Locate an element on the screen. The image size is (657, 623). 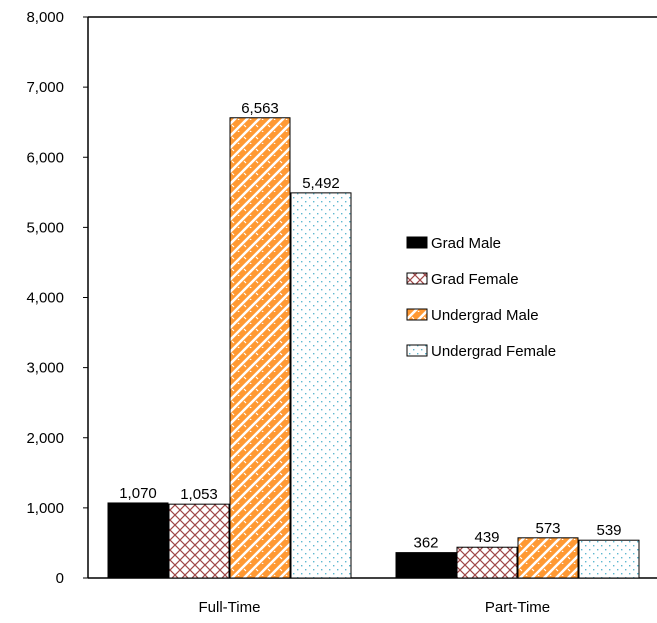
y-tick-label: 8,000 is located at coordinates (45, 17).